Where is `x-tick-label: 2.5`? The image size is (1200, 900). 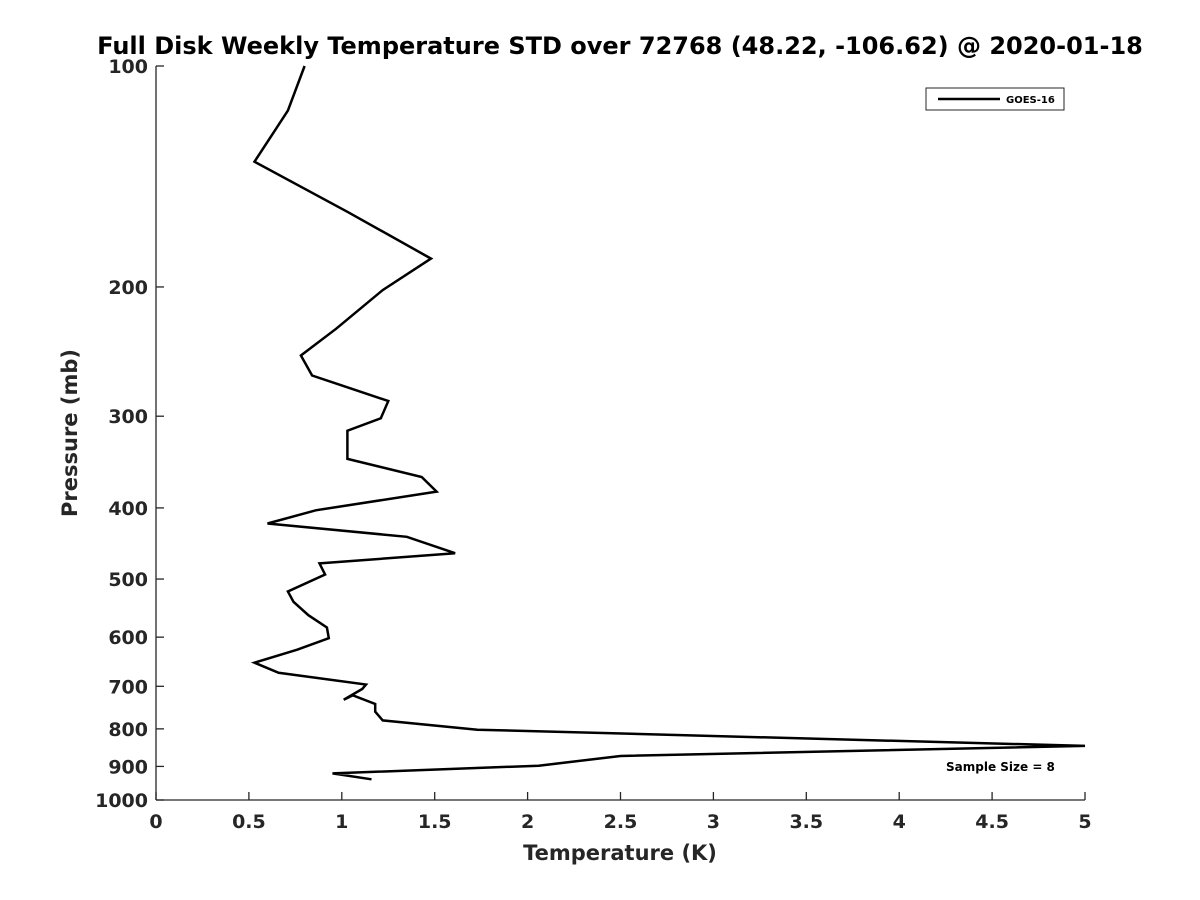
x-tick-label: 2.5 is located at coordinates (621, 822).